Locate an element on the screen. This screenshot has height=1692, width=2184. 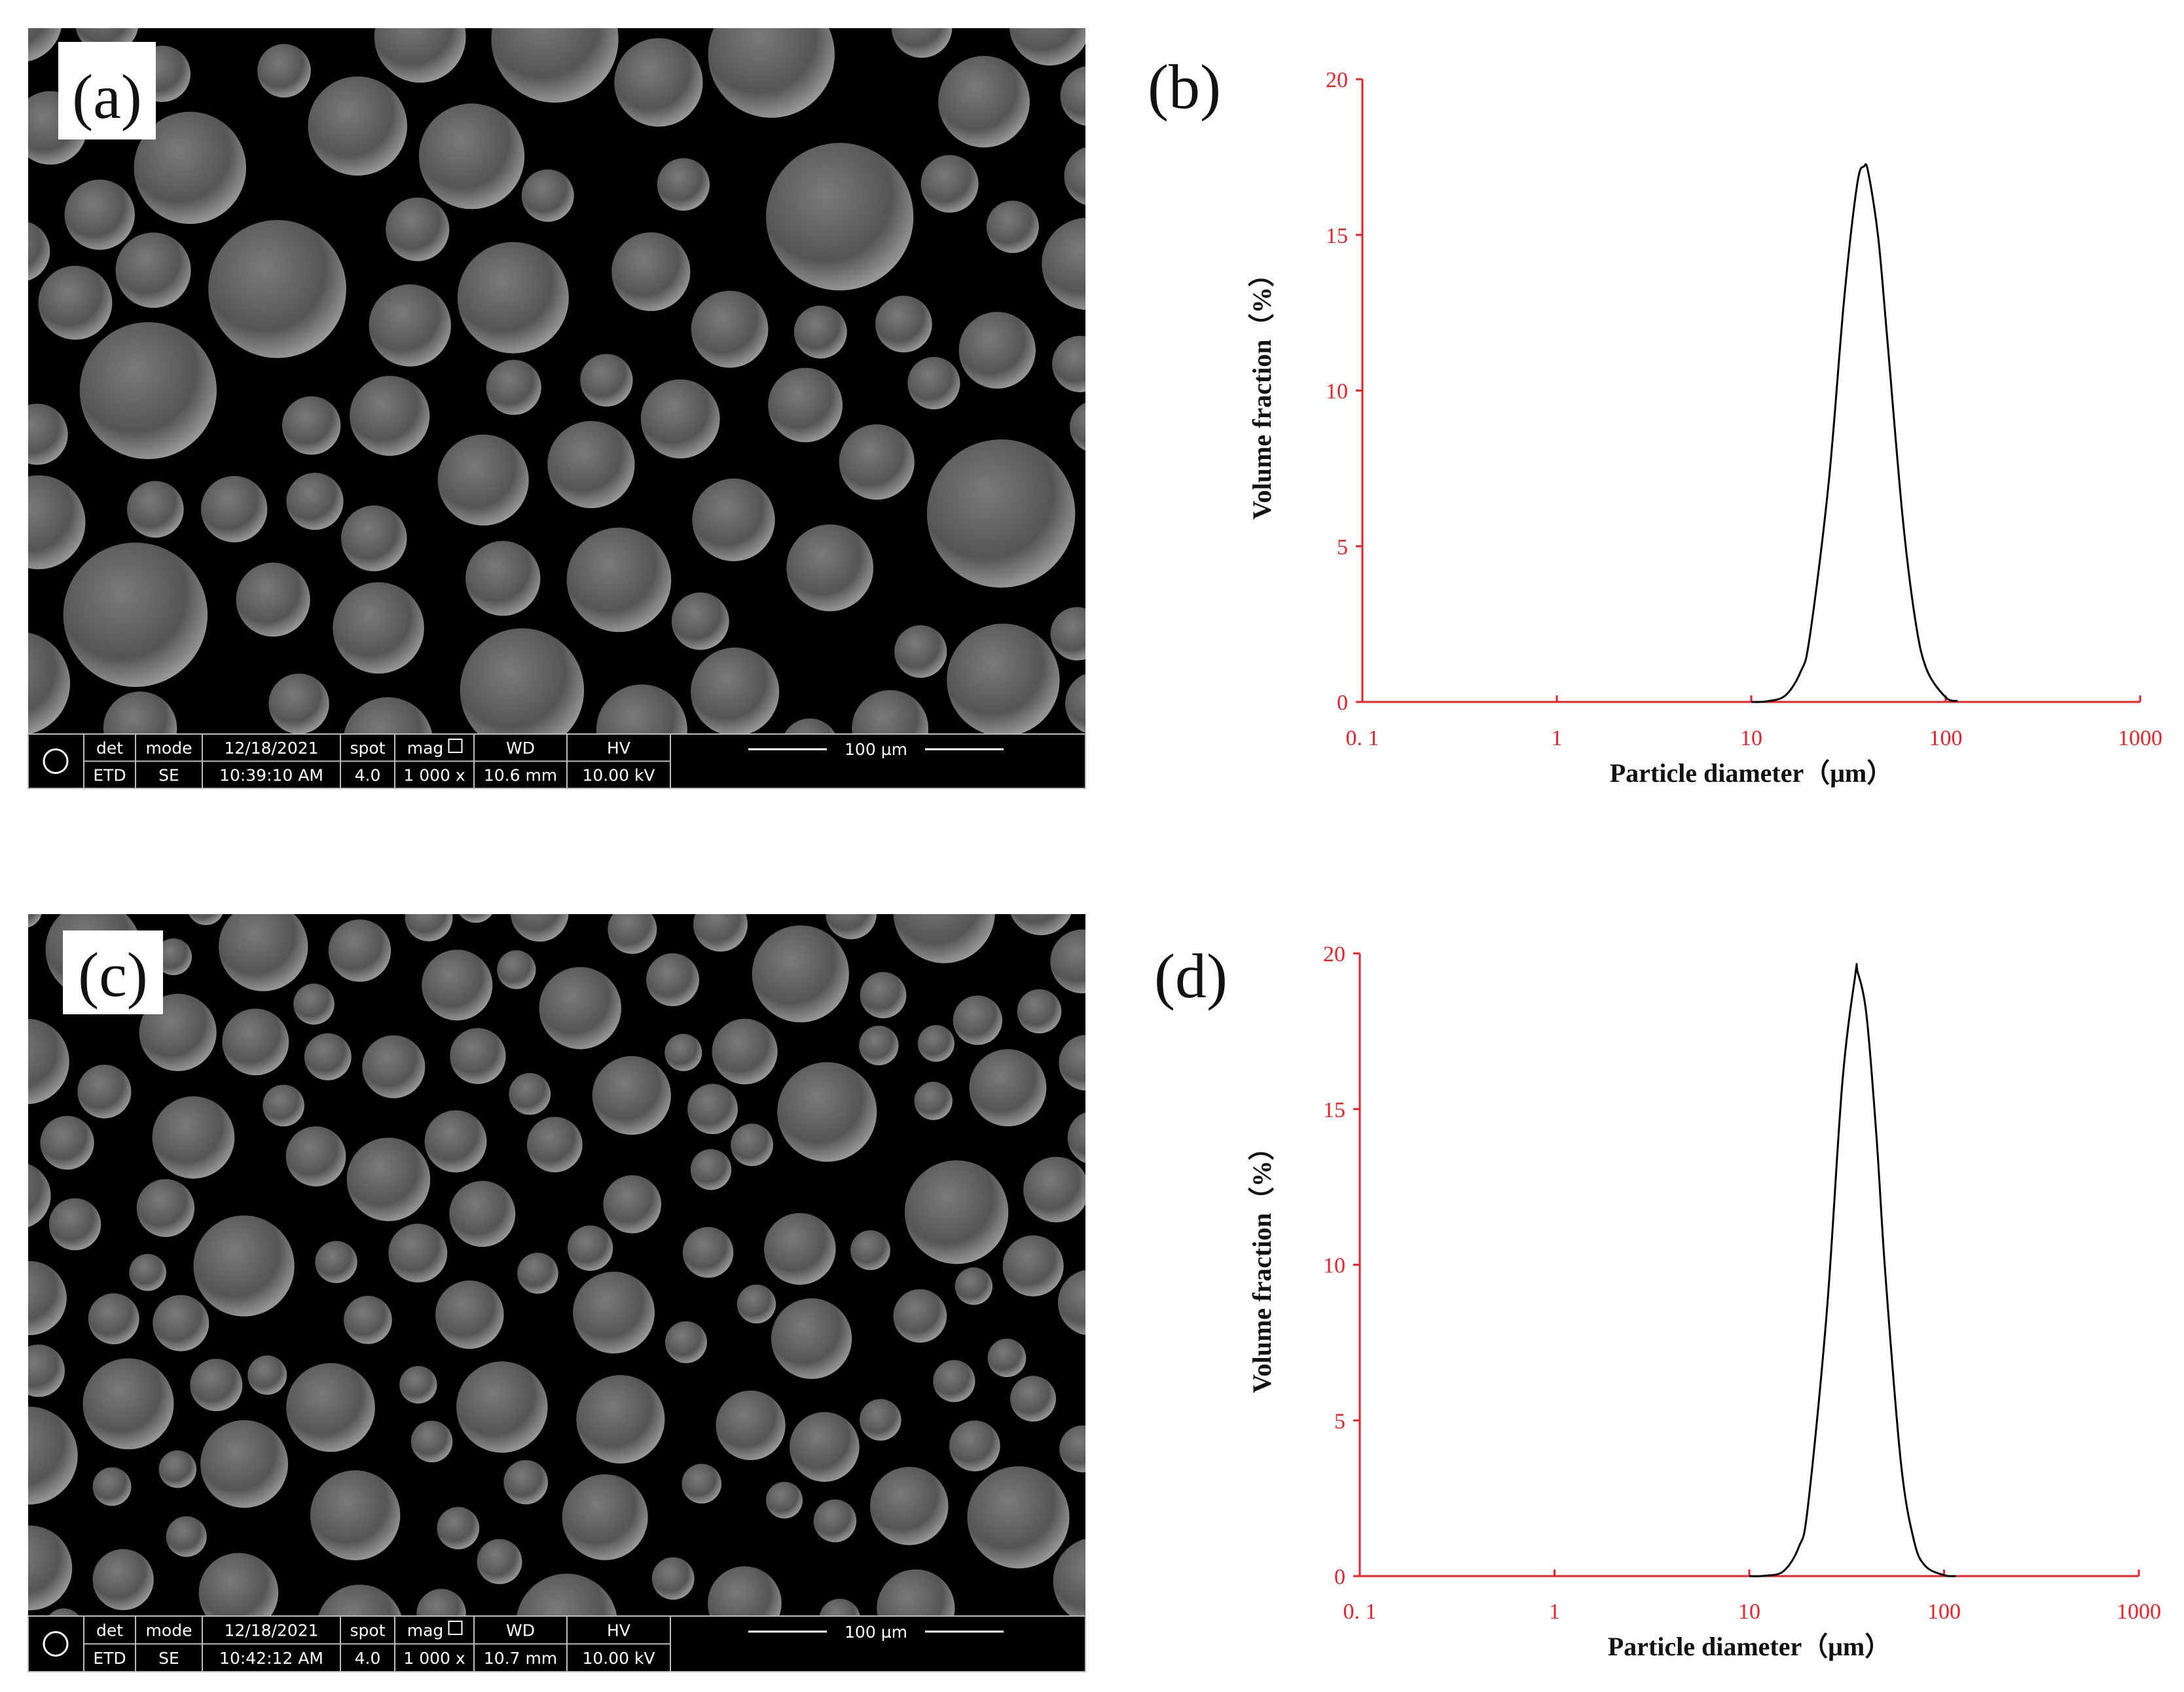
data-line is located at coordinates (1854, 433).